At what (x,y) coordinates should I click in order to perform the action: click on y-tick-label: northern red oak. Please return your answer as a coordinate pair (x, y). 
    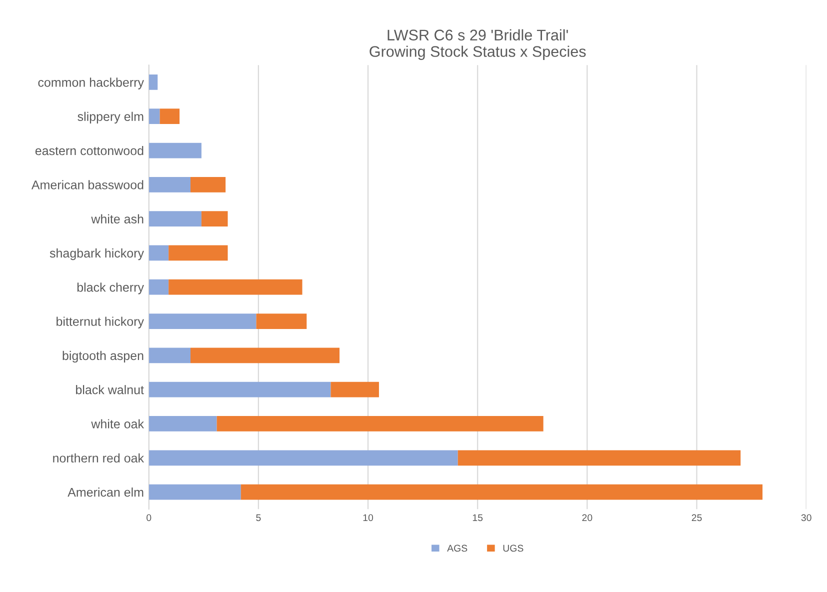
    Looking at the image, I should click on (98, 458).